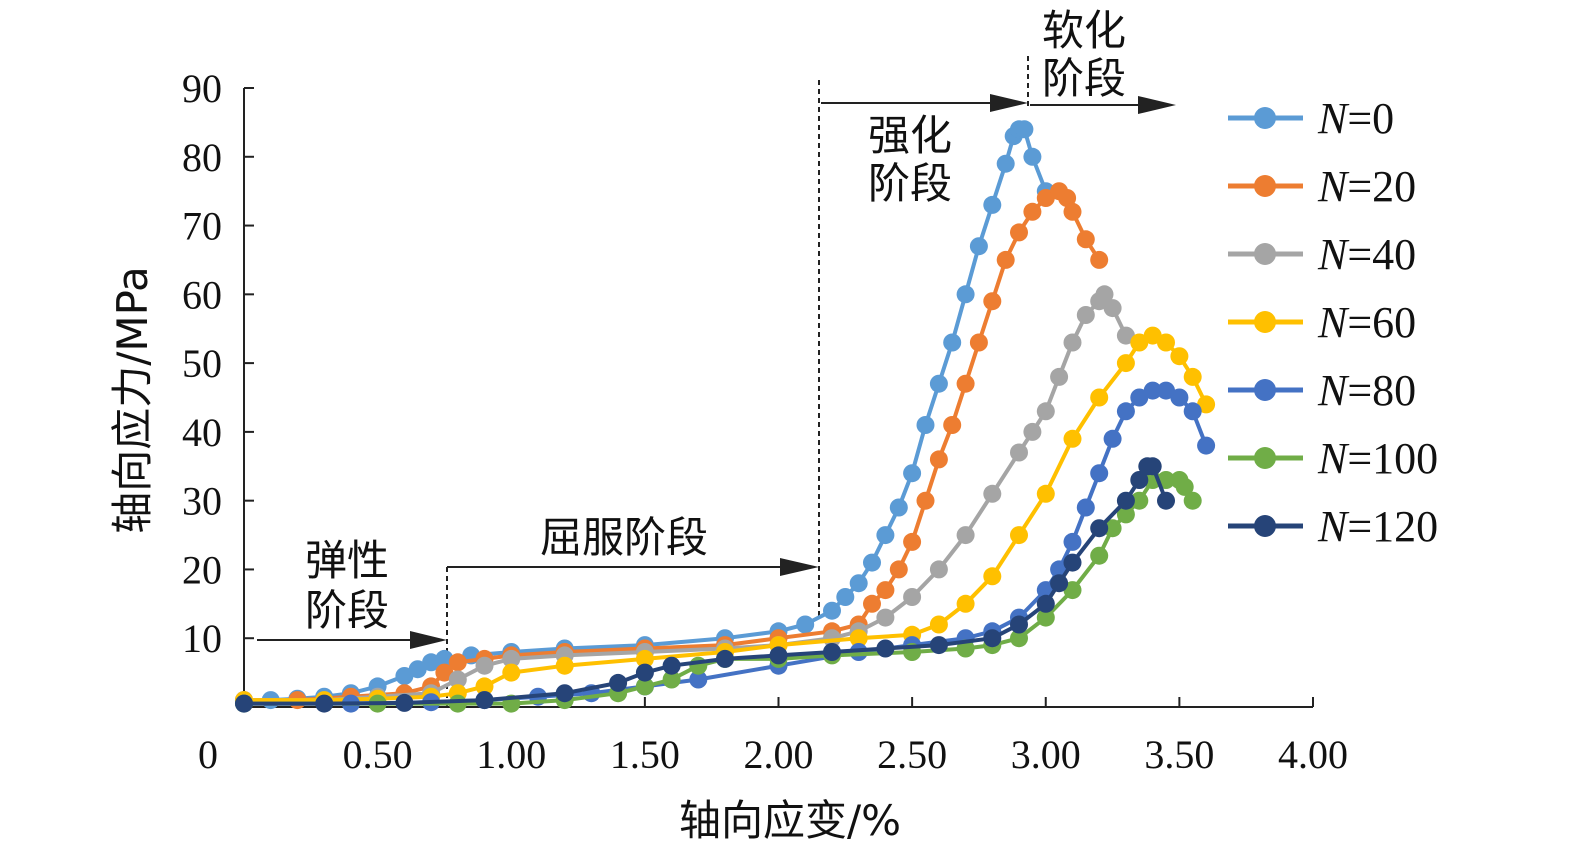 The width and height of the screenshot is (1575, 858). What do you see at coordinates (1333, 458) in the screenshot?
I see `legend-item: N=100` at bounding box center [1333, 458].